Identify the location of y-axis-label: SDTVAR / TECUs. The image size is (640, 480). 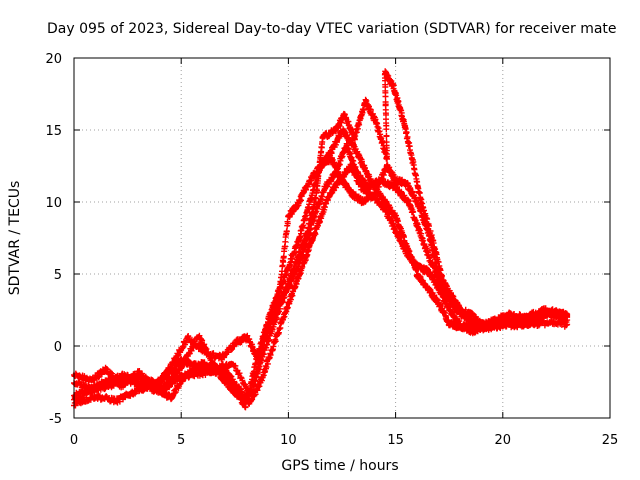
(15, 238).